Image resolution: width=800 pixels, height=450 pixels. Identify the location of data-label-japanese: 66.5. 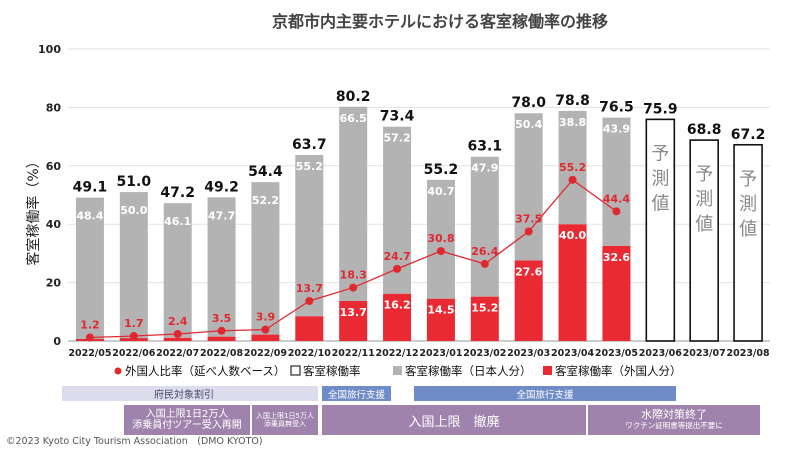
(353, 118).